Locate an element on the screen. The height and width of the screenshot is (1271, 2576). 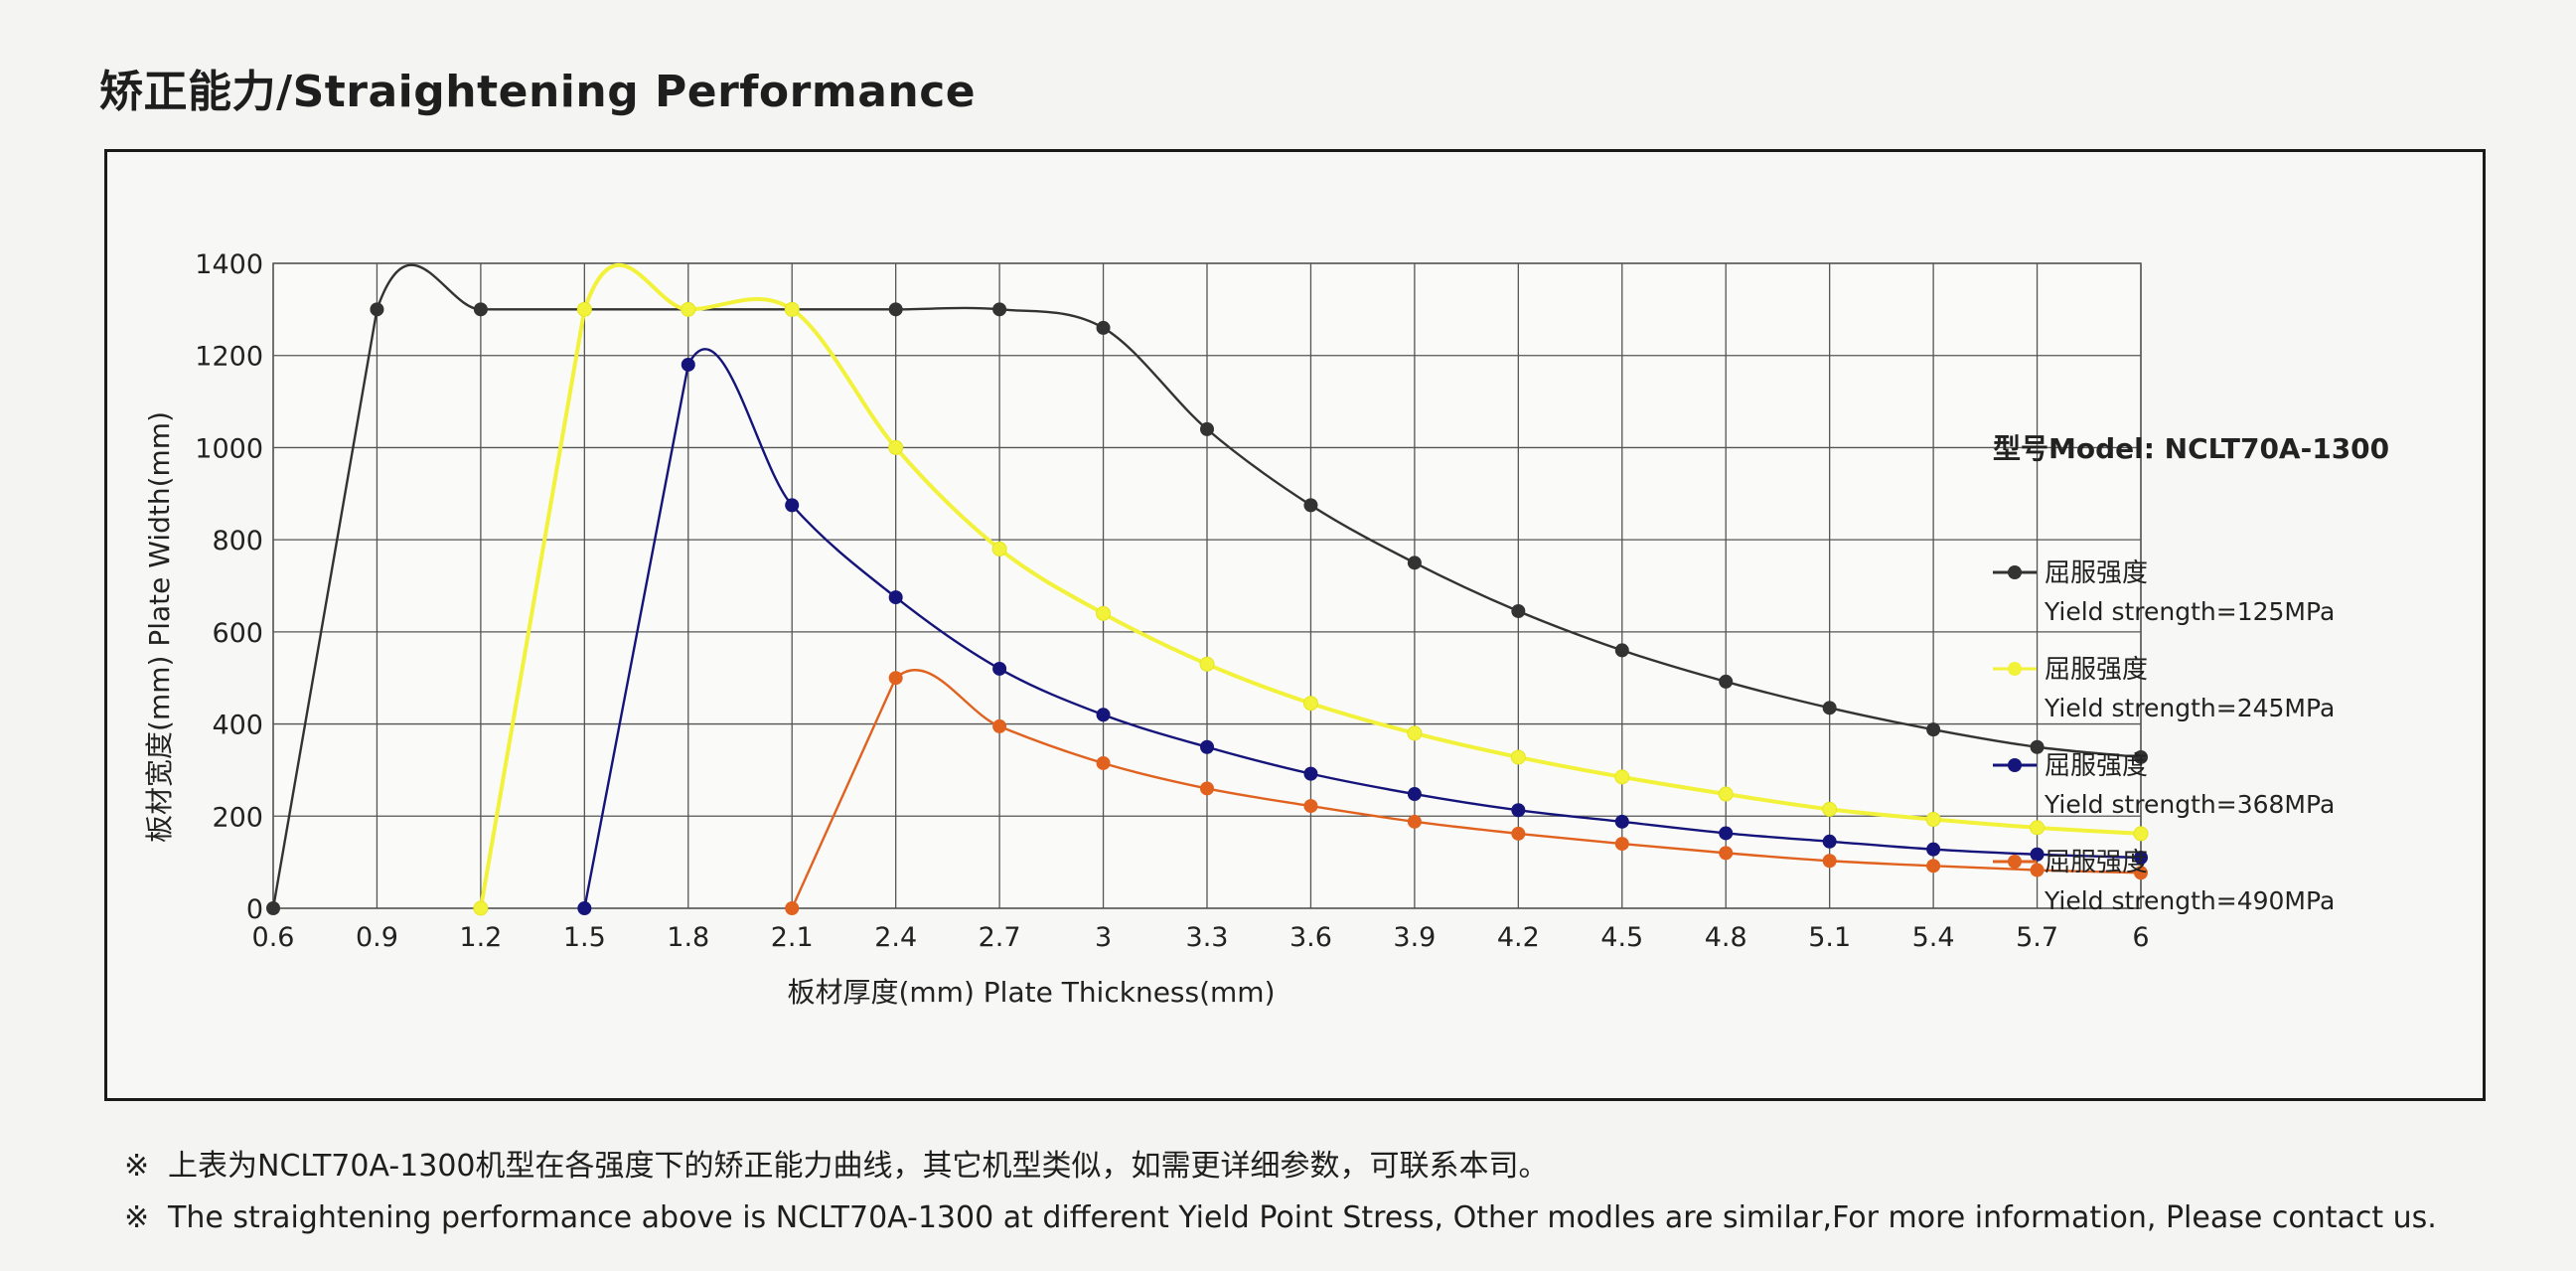
x-tick-label: 1.5 is located at coordinates (584, 938).